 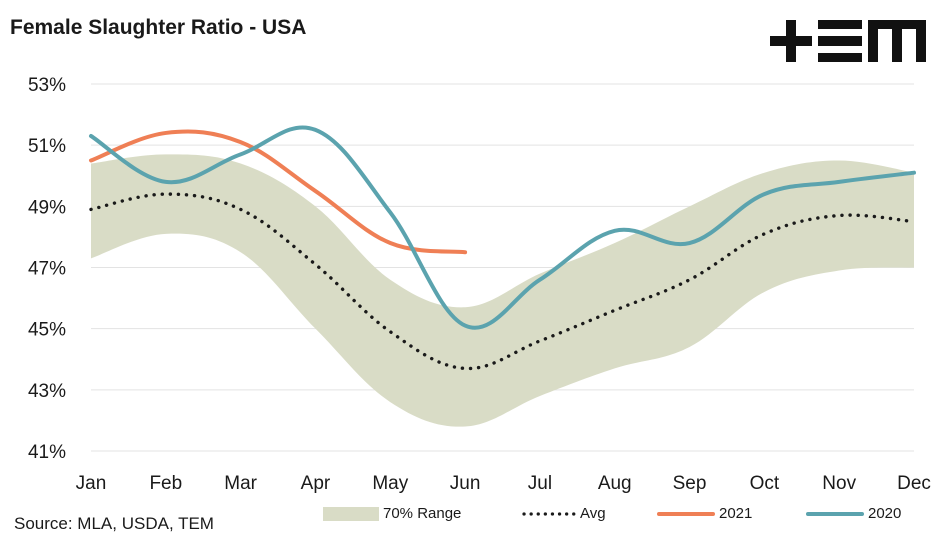 What do you see at coordinates (686, 513) in the screenshot?
I see `legend-swatch-2021` at bounding box center [686, 513].